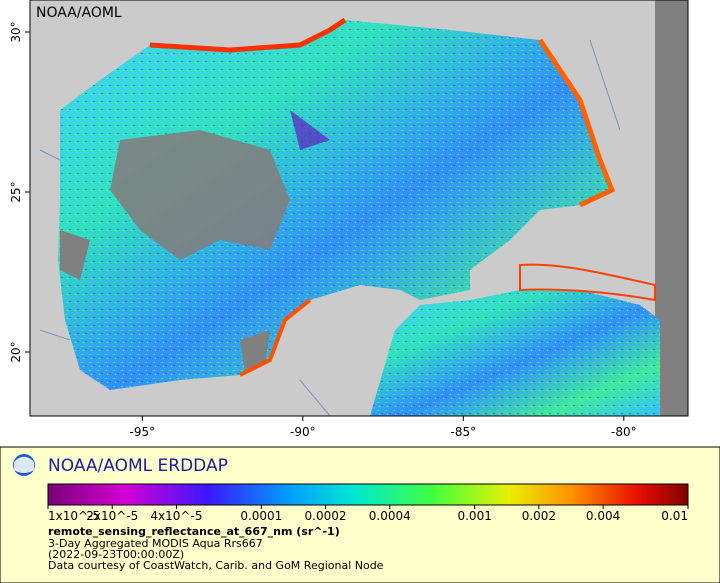 Image resolution: width=720 pixels, height=583 pixels. Describe the element at coordinates (464, 432) in the screenshot. I see `x-tick-label: -85°` at that location.